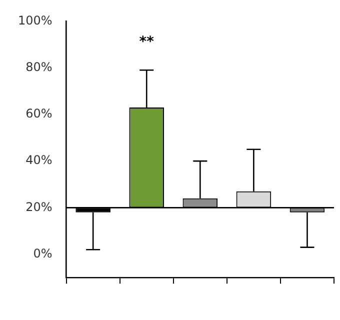  Describe the element at coordinates (39, 113) in the screenshot. I see `y-tick-label: 60%` at that location.